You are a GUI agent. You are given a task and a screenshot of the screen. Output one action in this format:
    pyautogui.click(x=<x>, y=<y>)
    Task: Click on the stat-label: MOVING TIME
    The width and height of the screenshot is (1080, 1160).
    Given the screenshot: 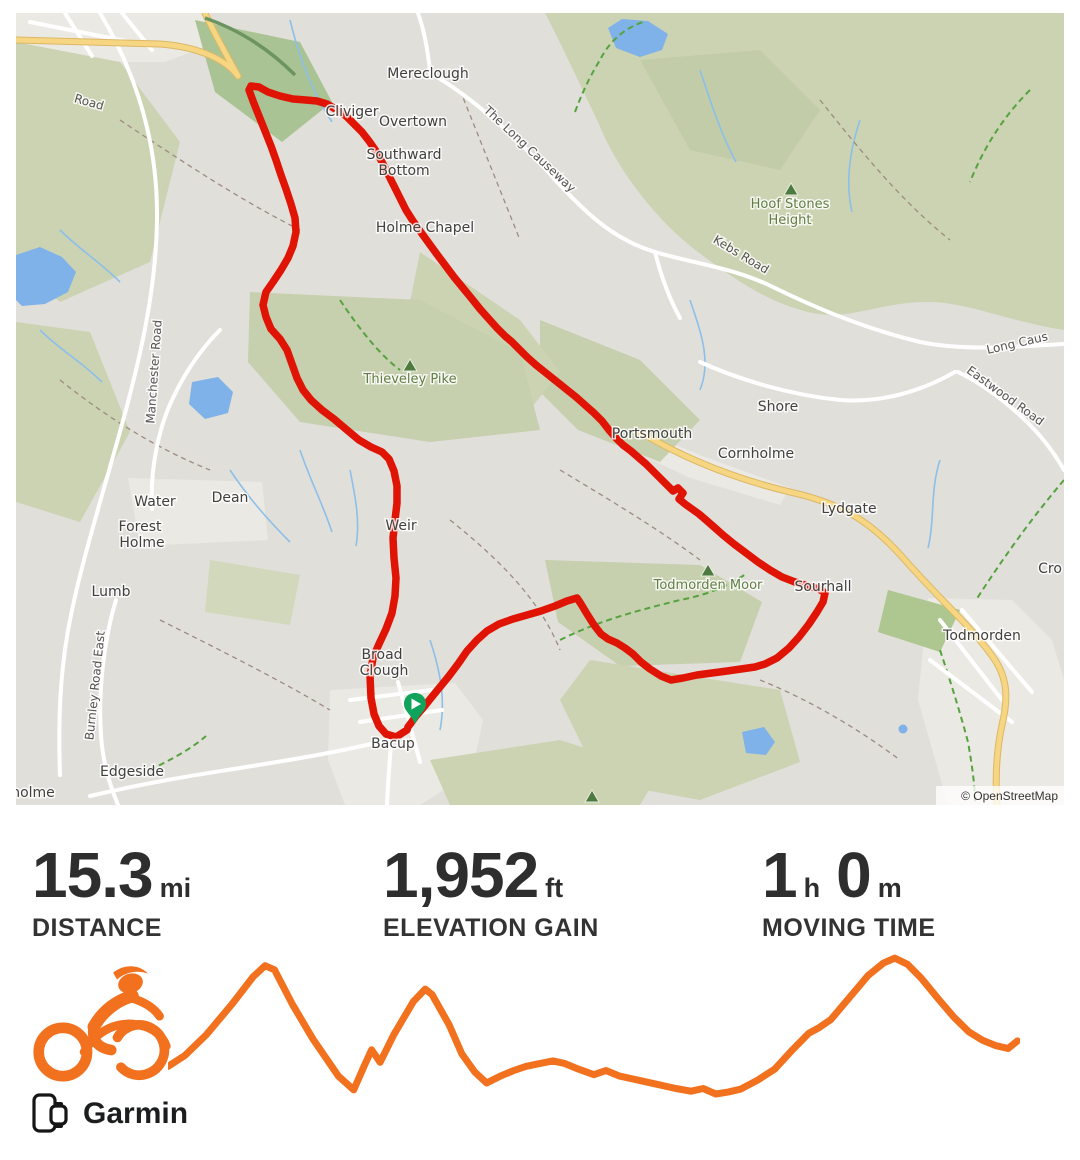 What is the action you would take?
    pyautogui.click(x=849, y=928)
    